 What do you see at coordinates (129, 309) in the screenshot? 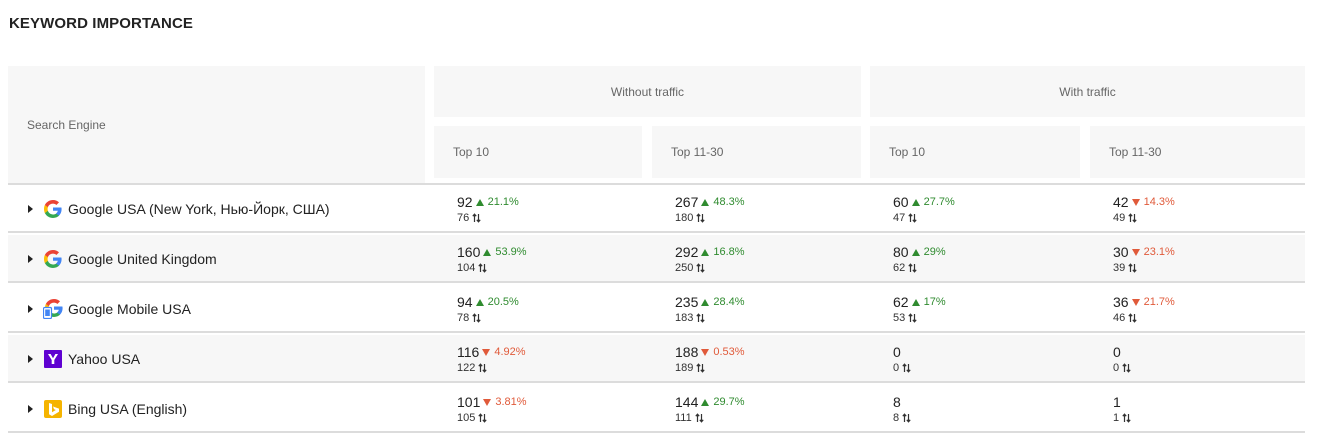
I see `engine-name: Google Mobile USA` at bounding box center [129, 309].